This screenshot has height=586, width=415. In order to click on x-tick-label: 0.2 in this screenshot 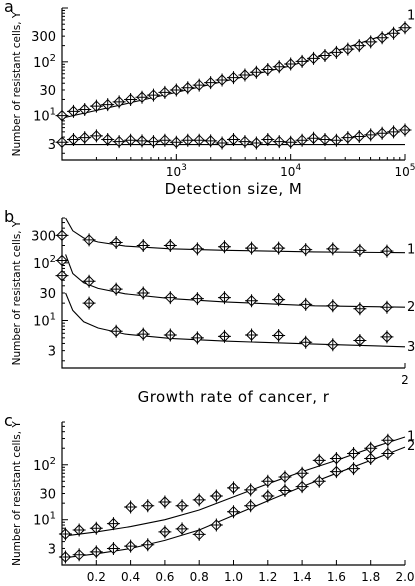, I will do `click(96, 577)`.